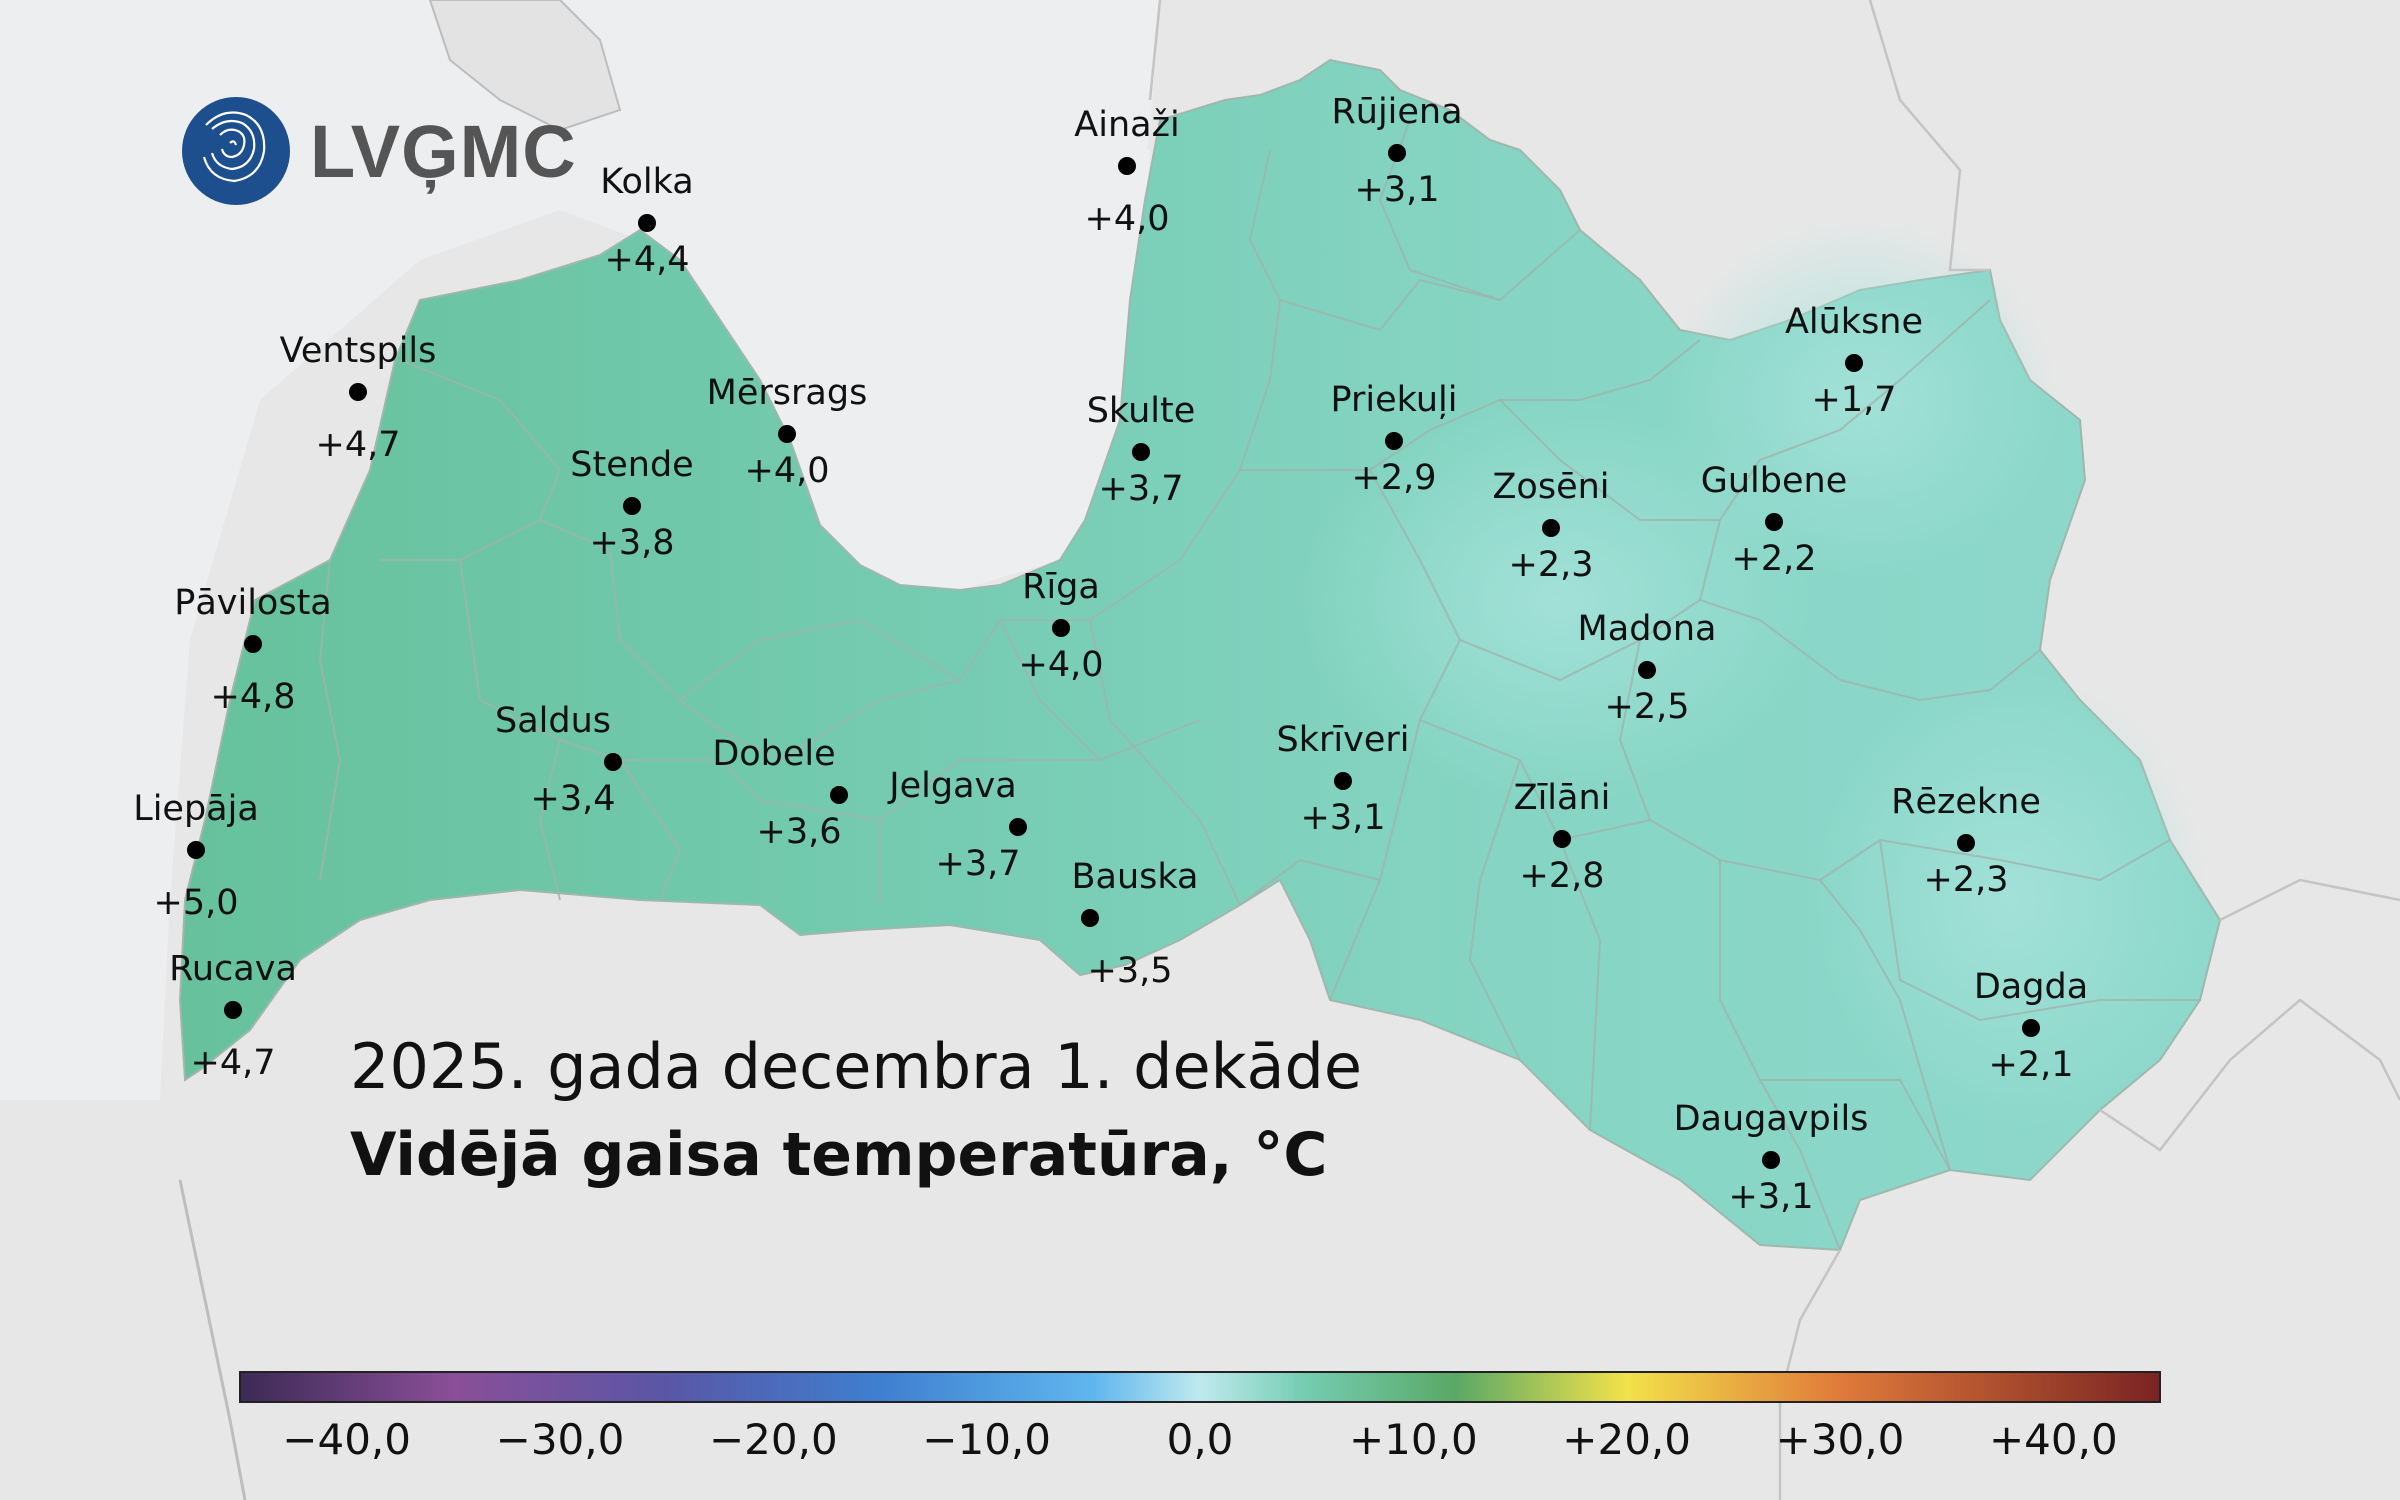 The width and height of the screenshot is (2400, 1500). I want to click on scale-tick-label: −20,0, so click(773, 1439).